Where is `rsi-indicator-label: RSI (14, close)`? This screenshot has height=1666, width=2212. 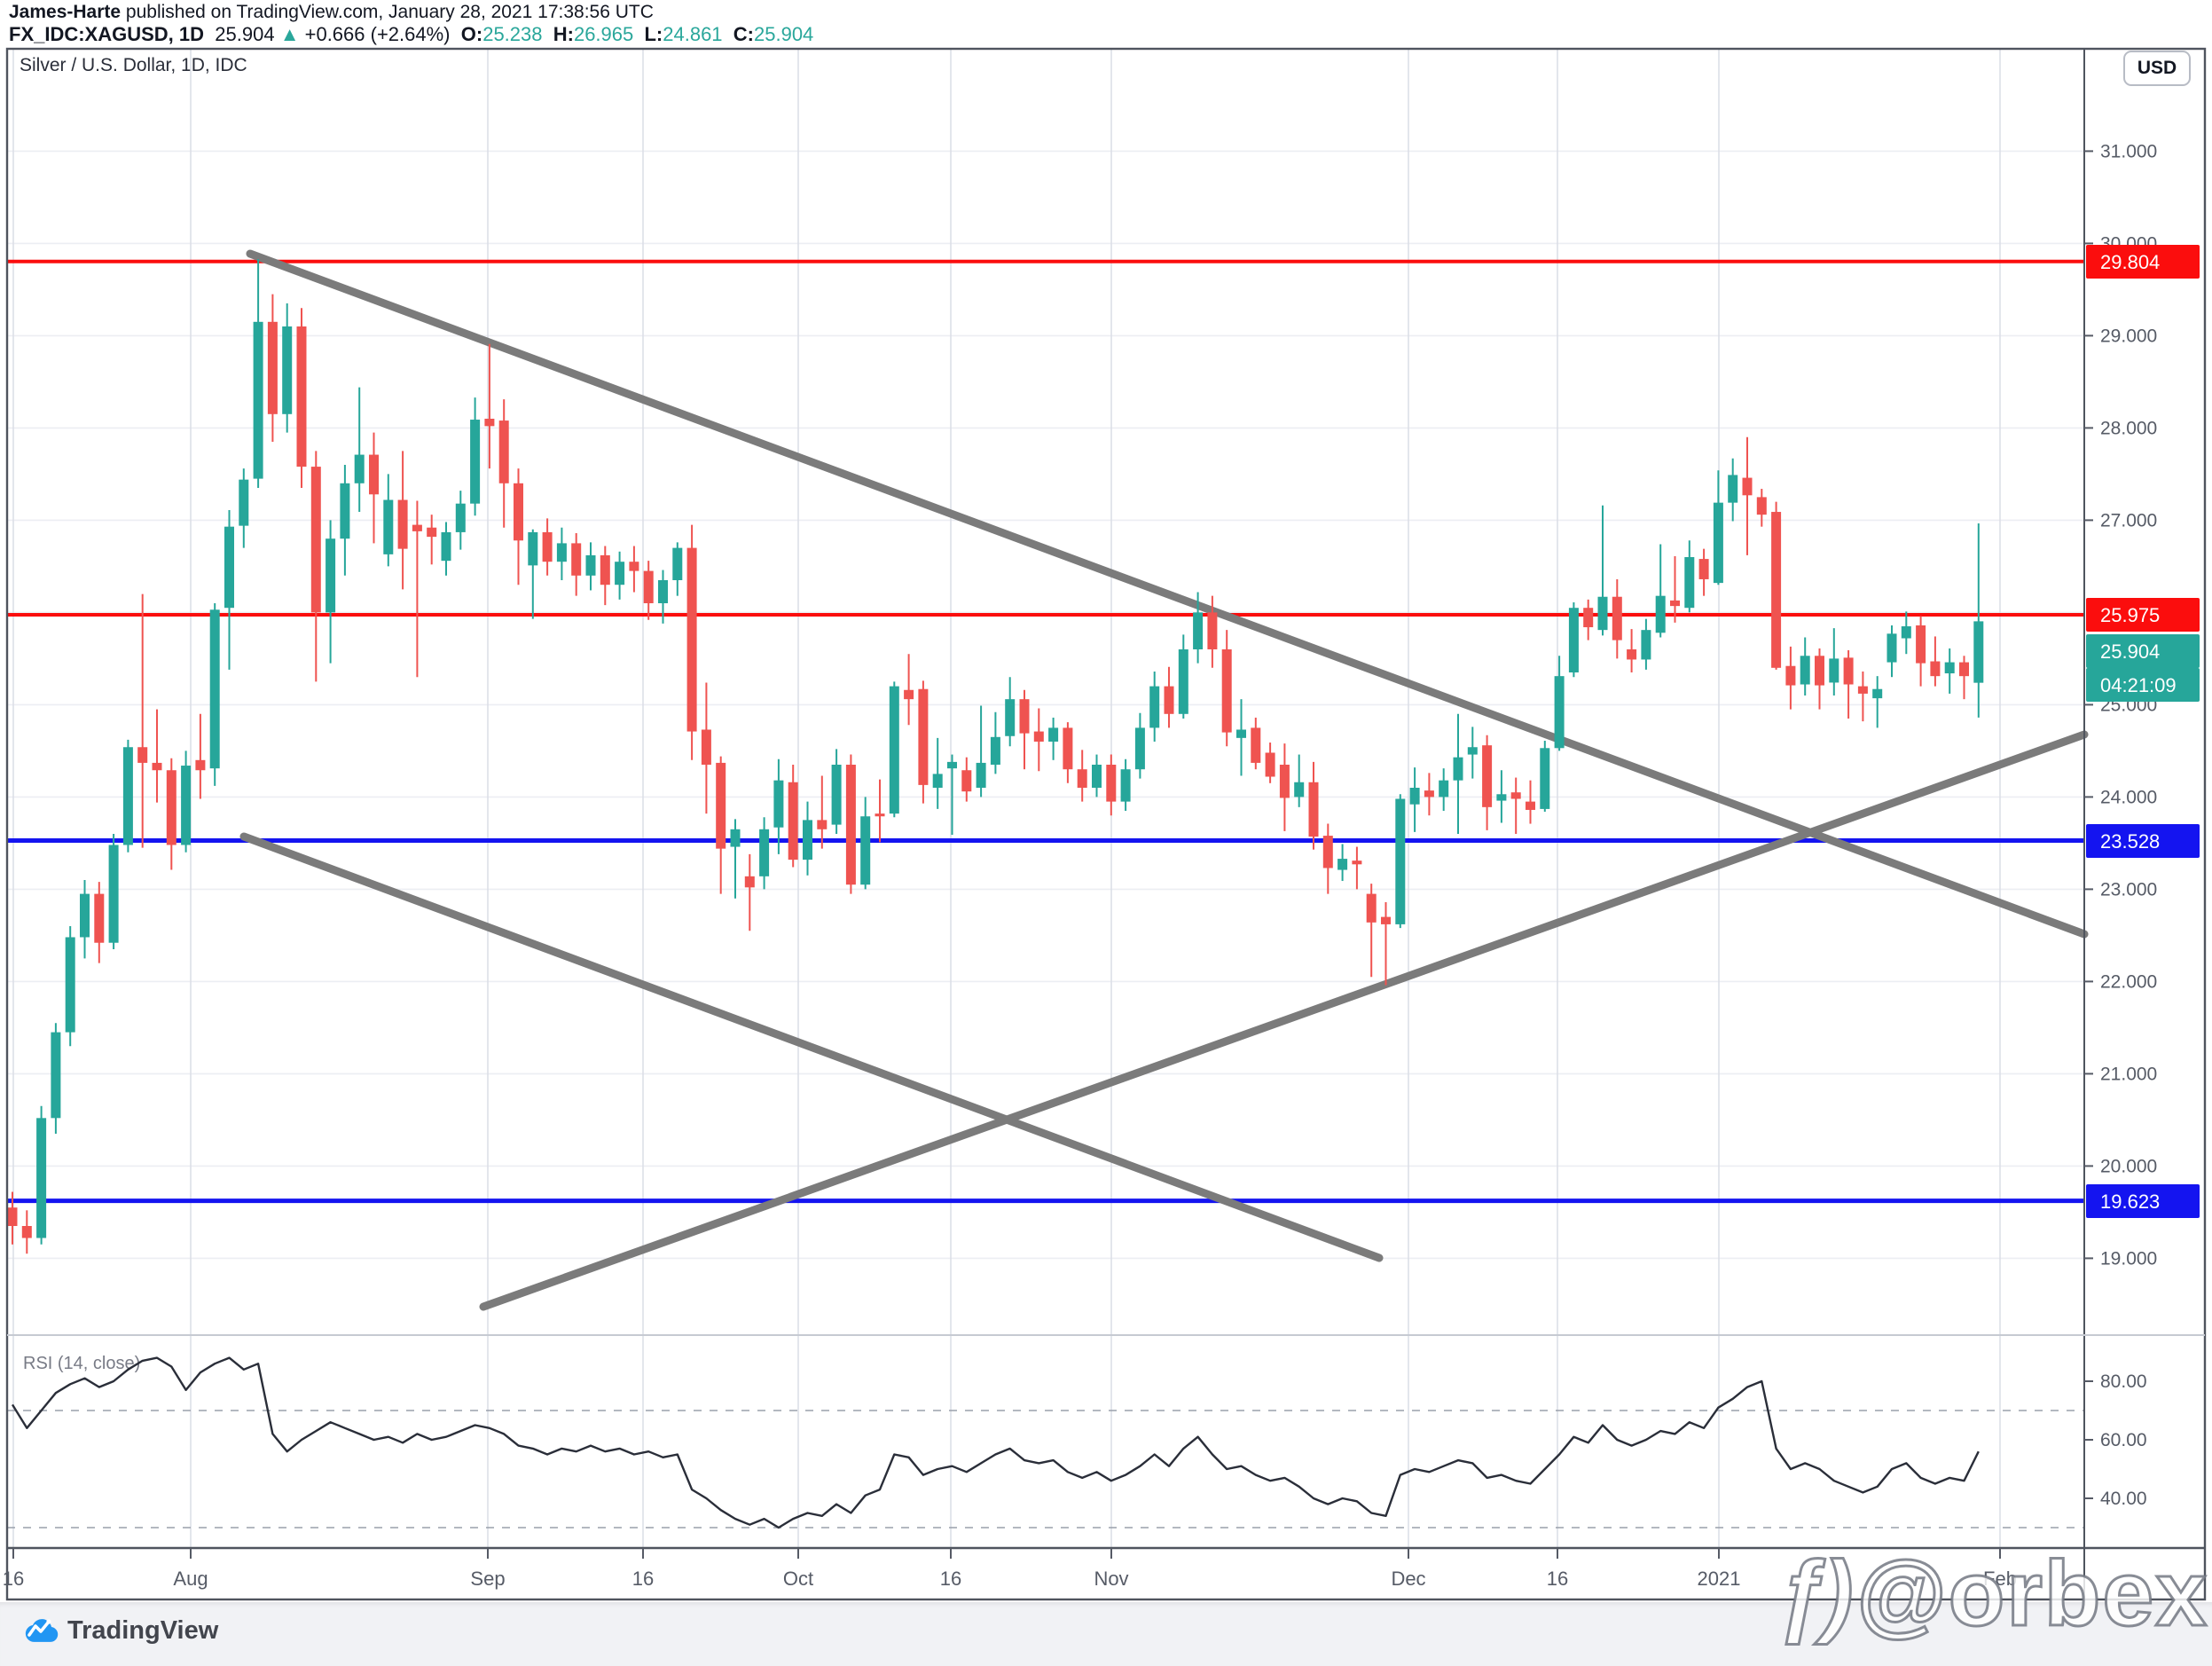
rsi-indicator-label: RSI (14, close) is located at coordinates (82, 1363).